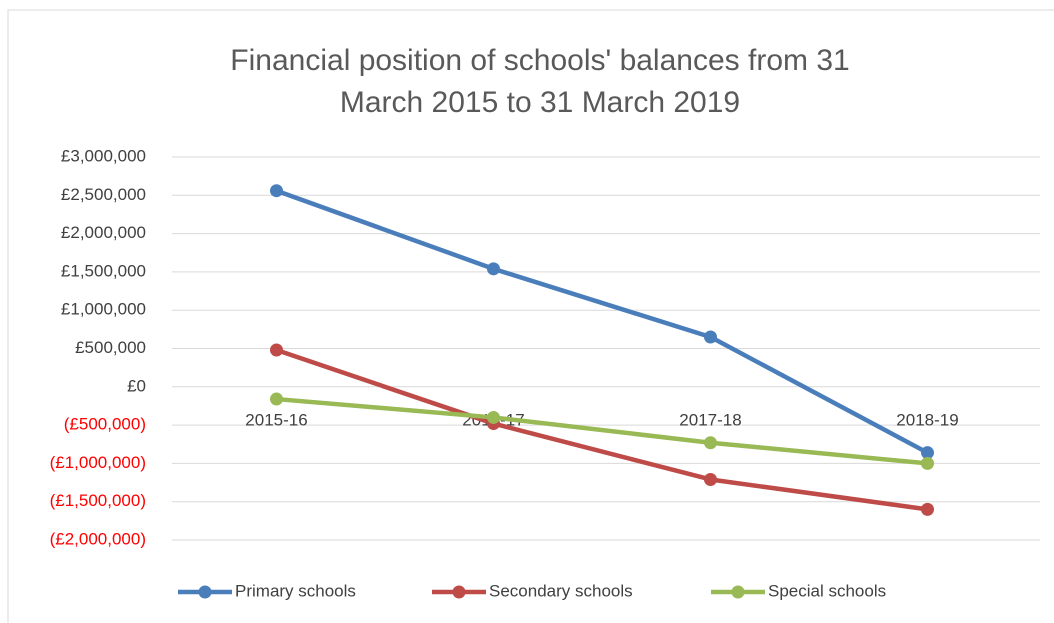 Image resolution: width=1054 pixels, height=623 pixels. I want to click on legend-label: Secondary schools, so click(561, 590).